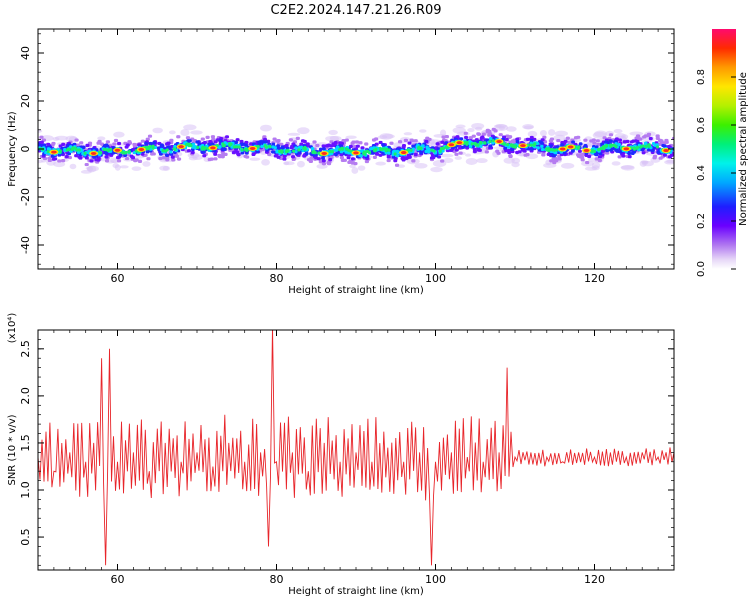  What do you see at coordinates (25, 245) in the screenshot?
I see `spectrogram-y-tick-label: -40` at bounding box center [25, 245].